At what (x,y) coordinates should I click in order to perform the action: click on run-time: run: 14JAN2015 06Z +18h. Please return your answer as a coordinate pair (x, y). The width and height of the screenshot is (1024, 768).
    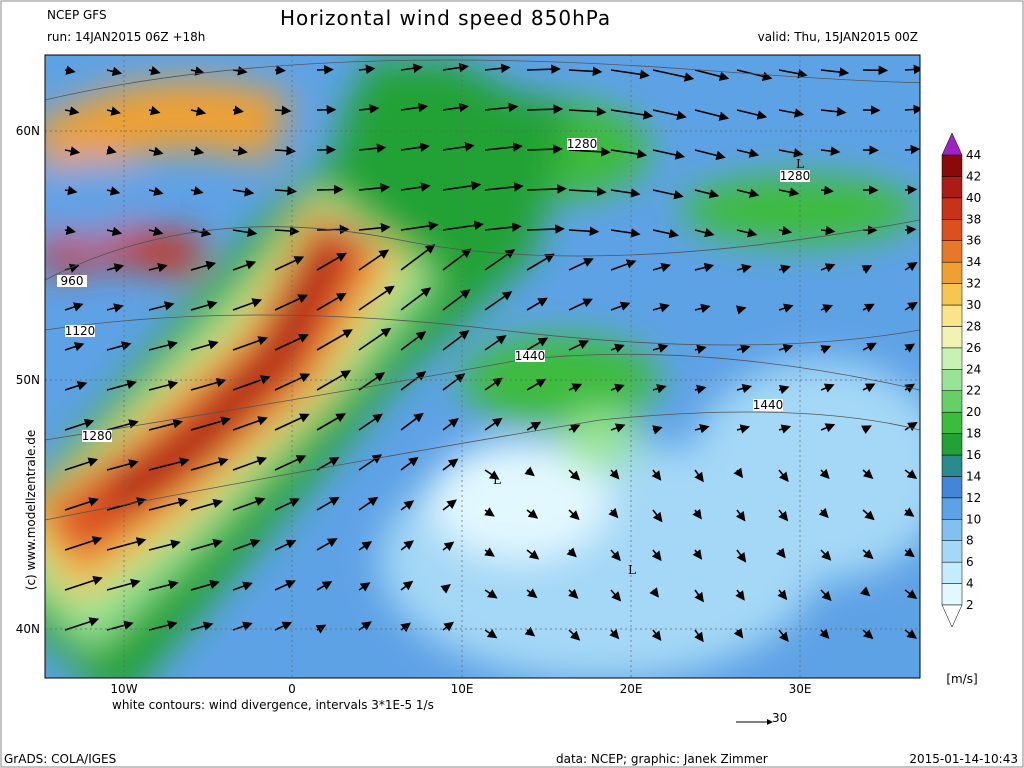
    Looking at the image, I should click on (126, 37).